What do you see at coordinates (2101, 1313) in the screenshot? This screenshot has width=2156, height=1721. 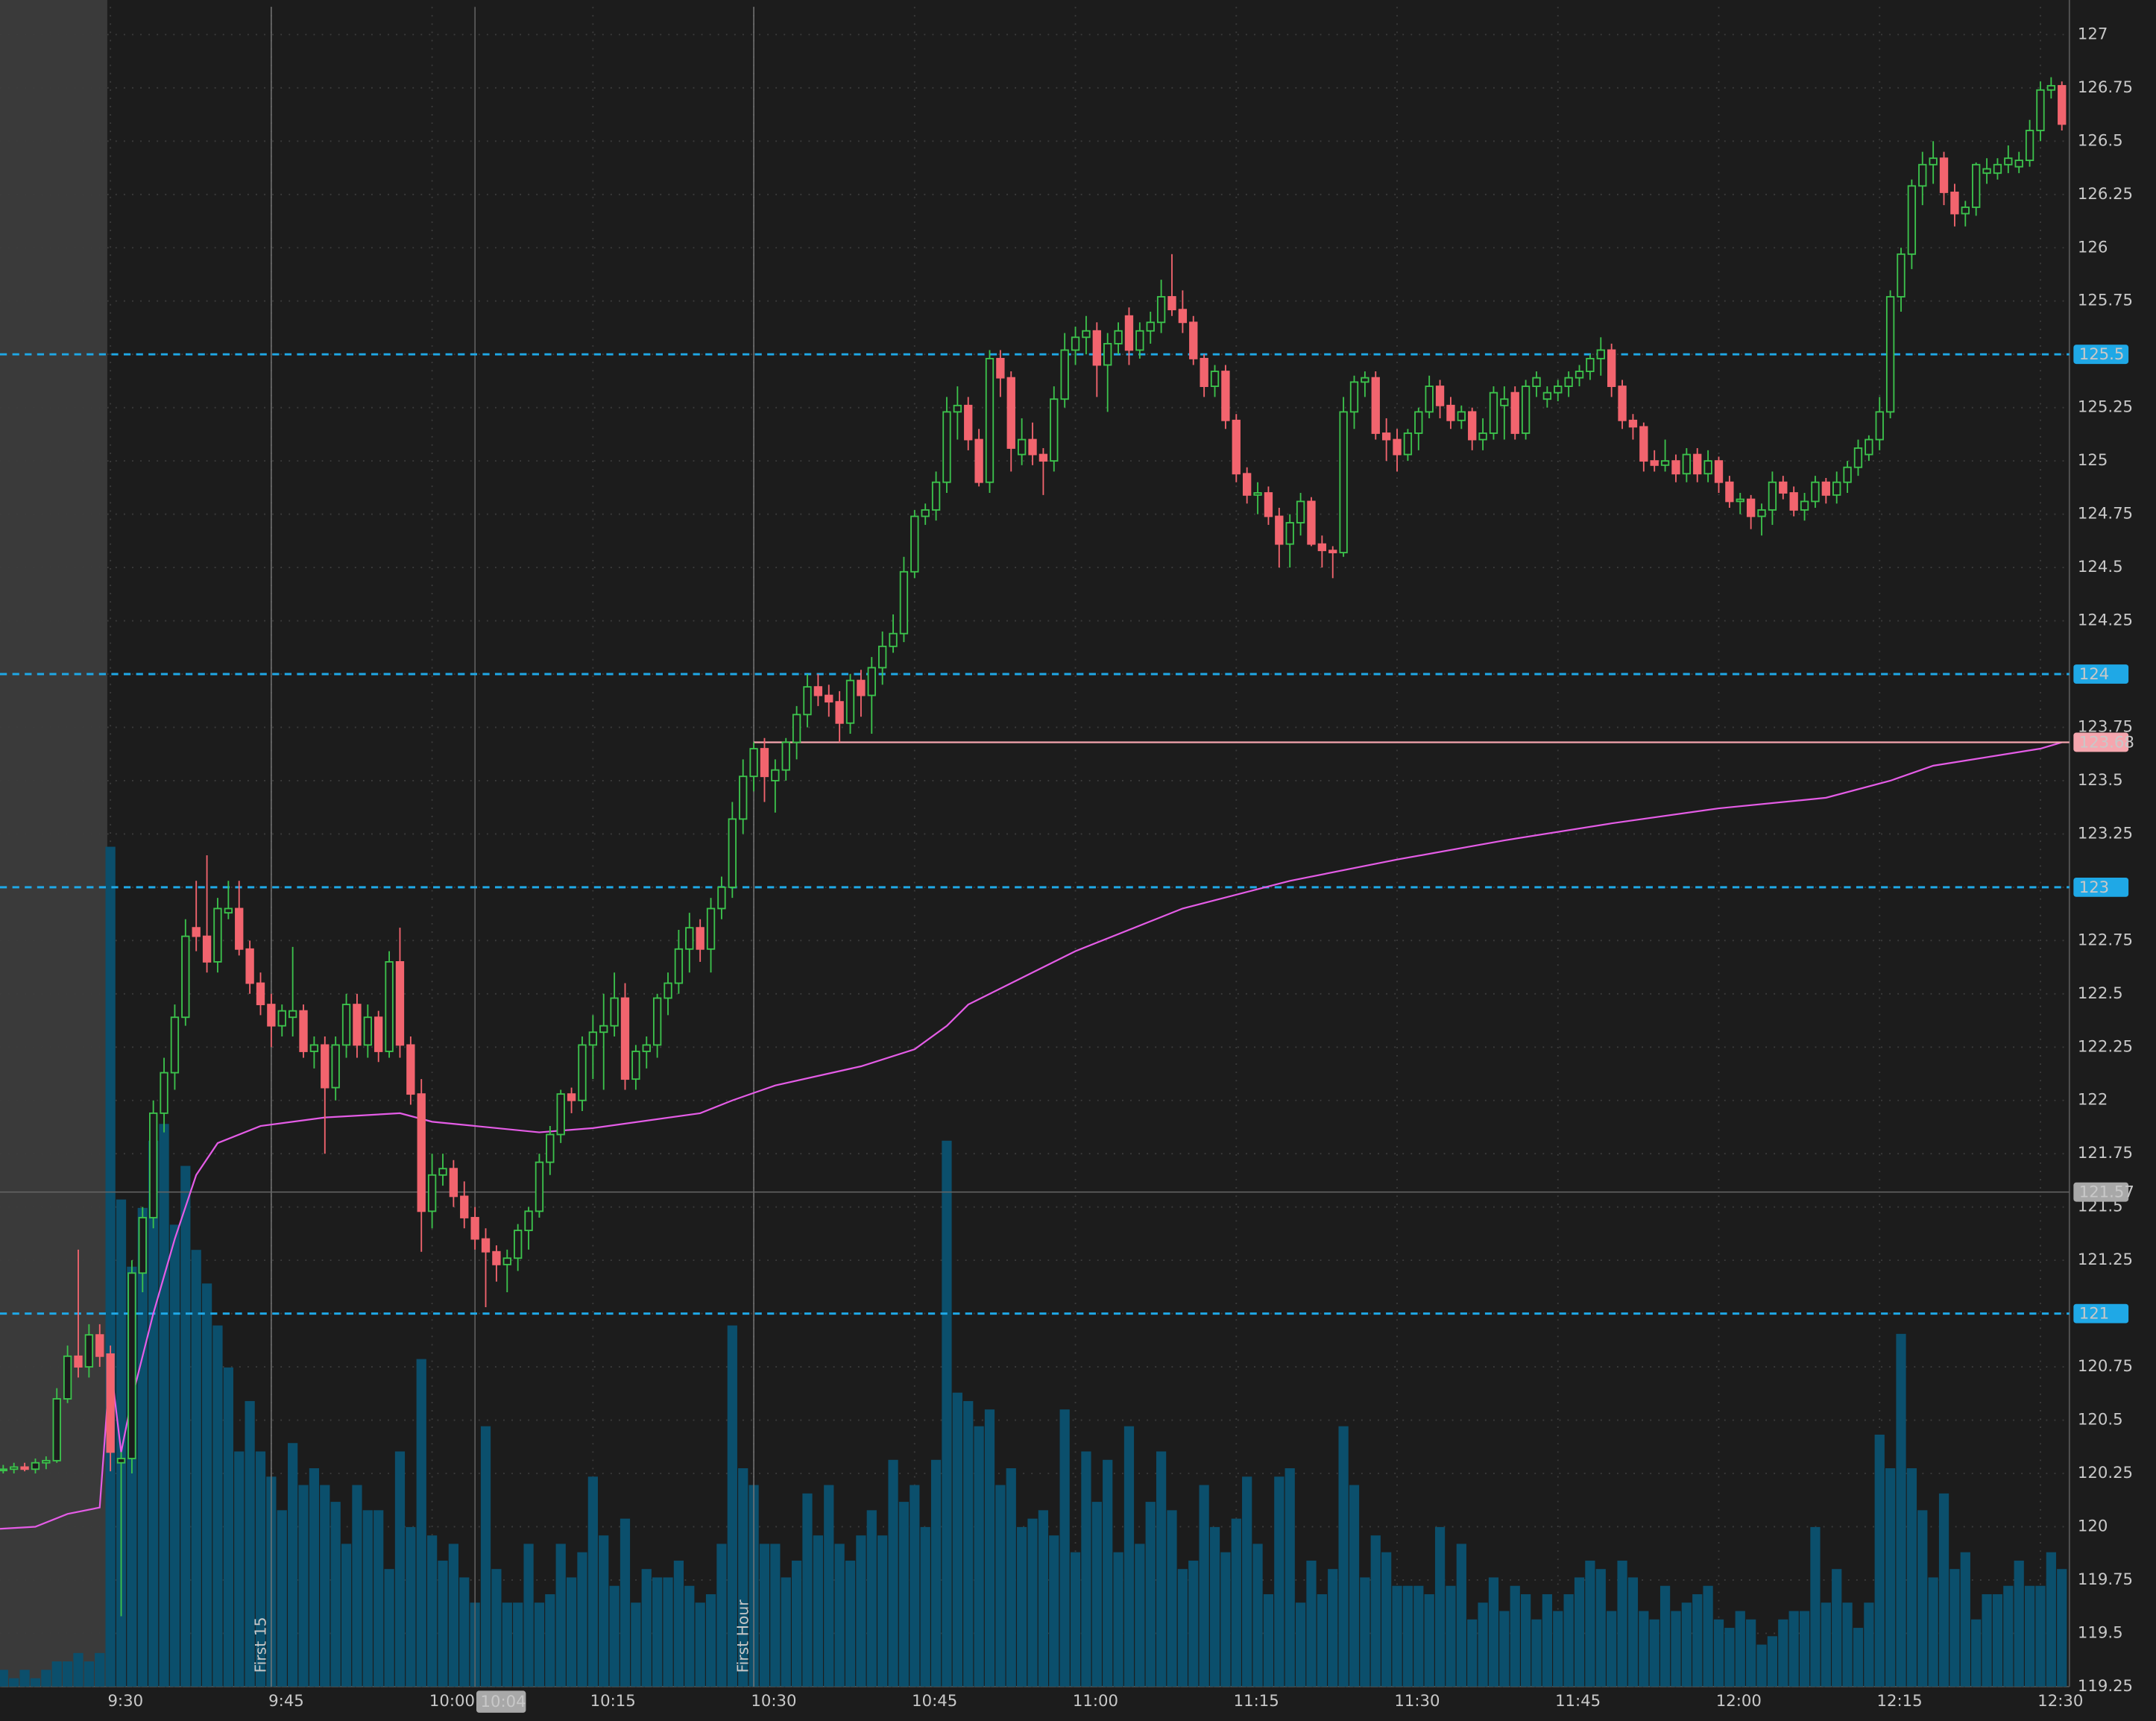 I see `level-box` at bounding box center [2101, 1313].